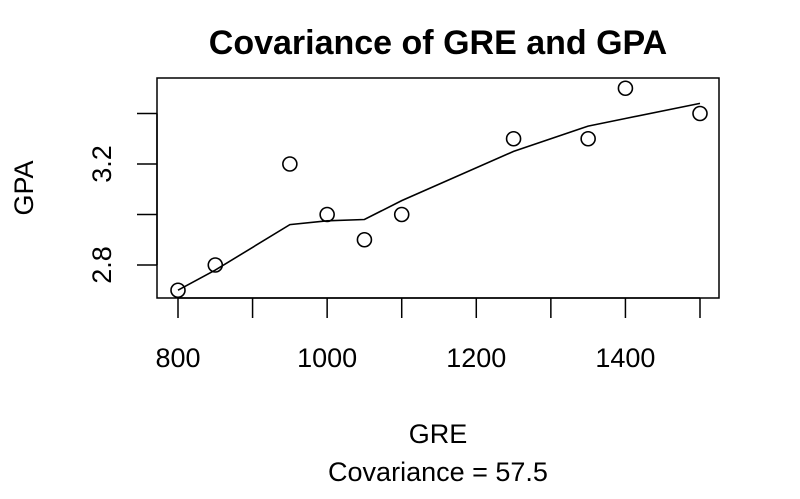  I want to click on y-axis-label: GPA, so click(24, 187).